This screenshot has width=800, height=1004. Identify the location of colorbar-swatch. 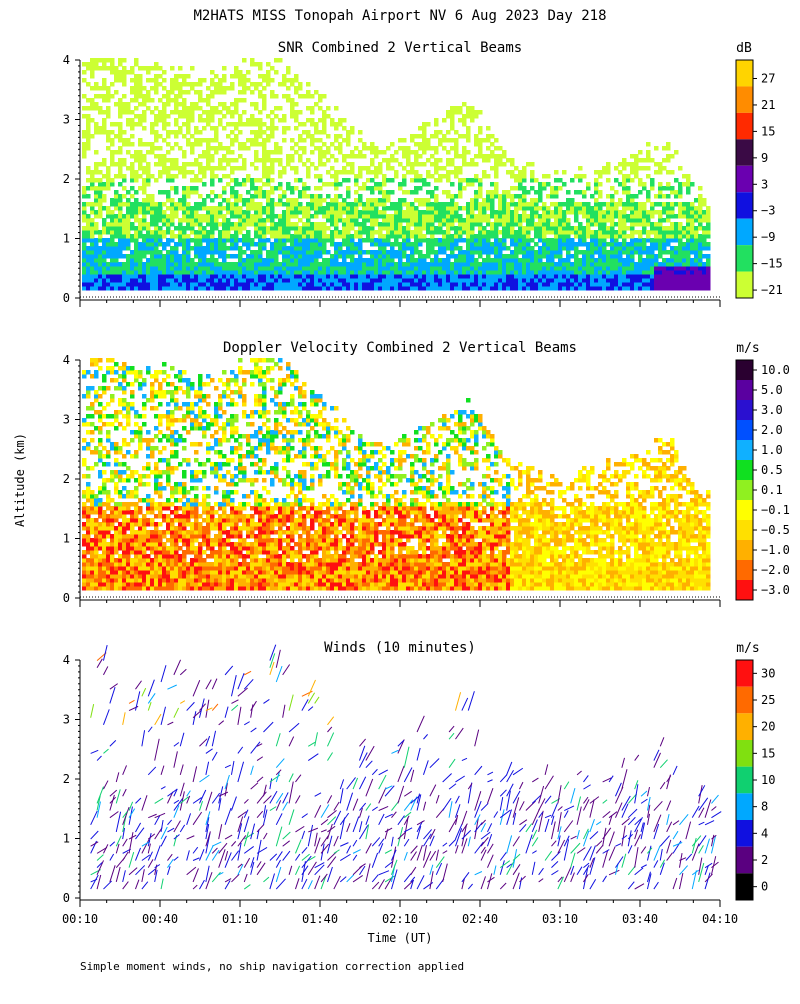
(744, 726).